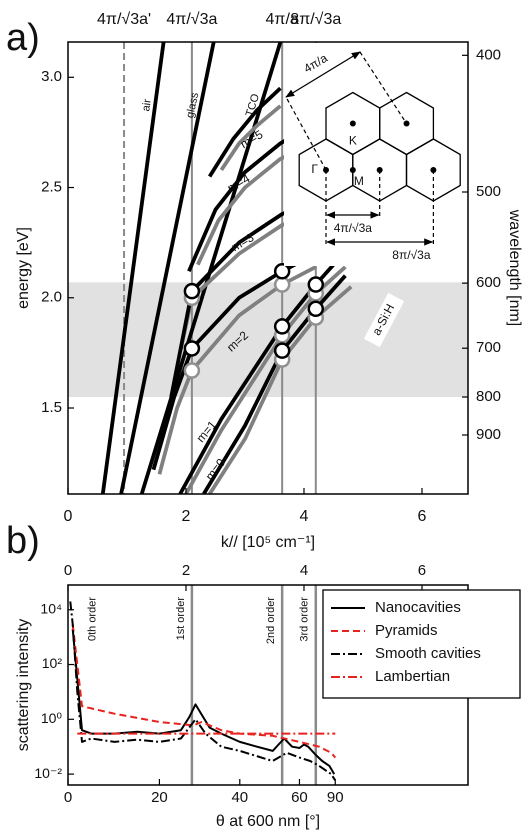 This screenshot has width=530, height=833. I want to click on y-tick-label: 2.5, so click(51, 186).